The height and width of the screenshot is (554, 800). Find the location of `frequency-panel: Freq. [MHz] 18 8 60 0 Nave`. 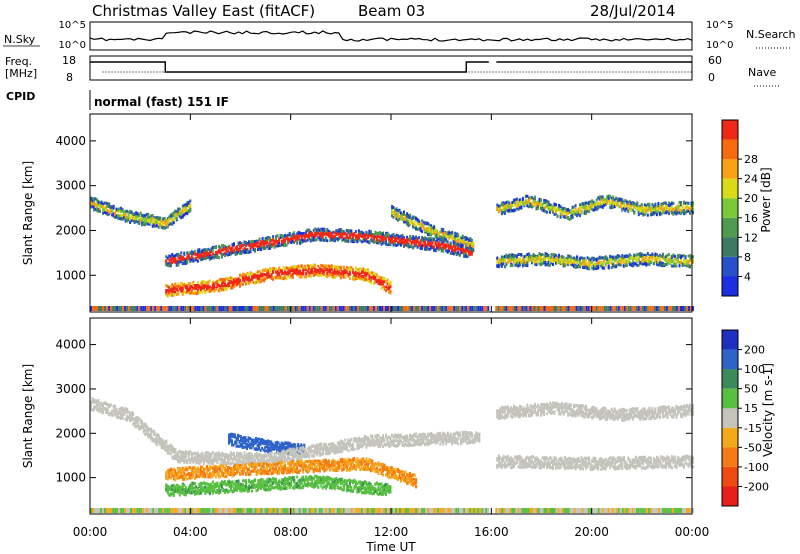

frequency-panel: Freq. [MHz] 18 8 60 0 Nave is located at coordinates (392, 70).